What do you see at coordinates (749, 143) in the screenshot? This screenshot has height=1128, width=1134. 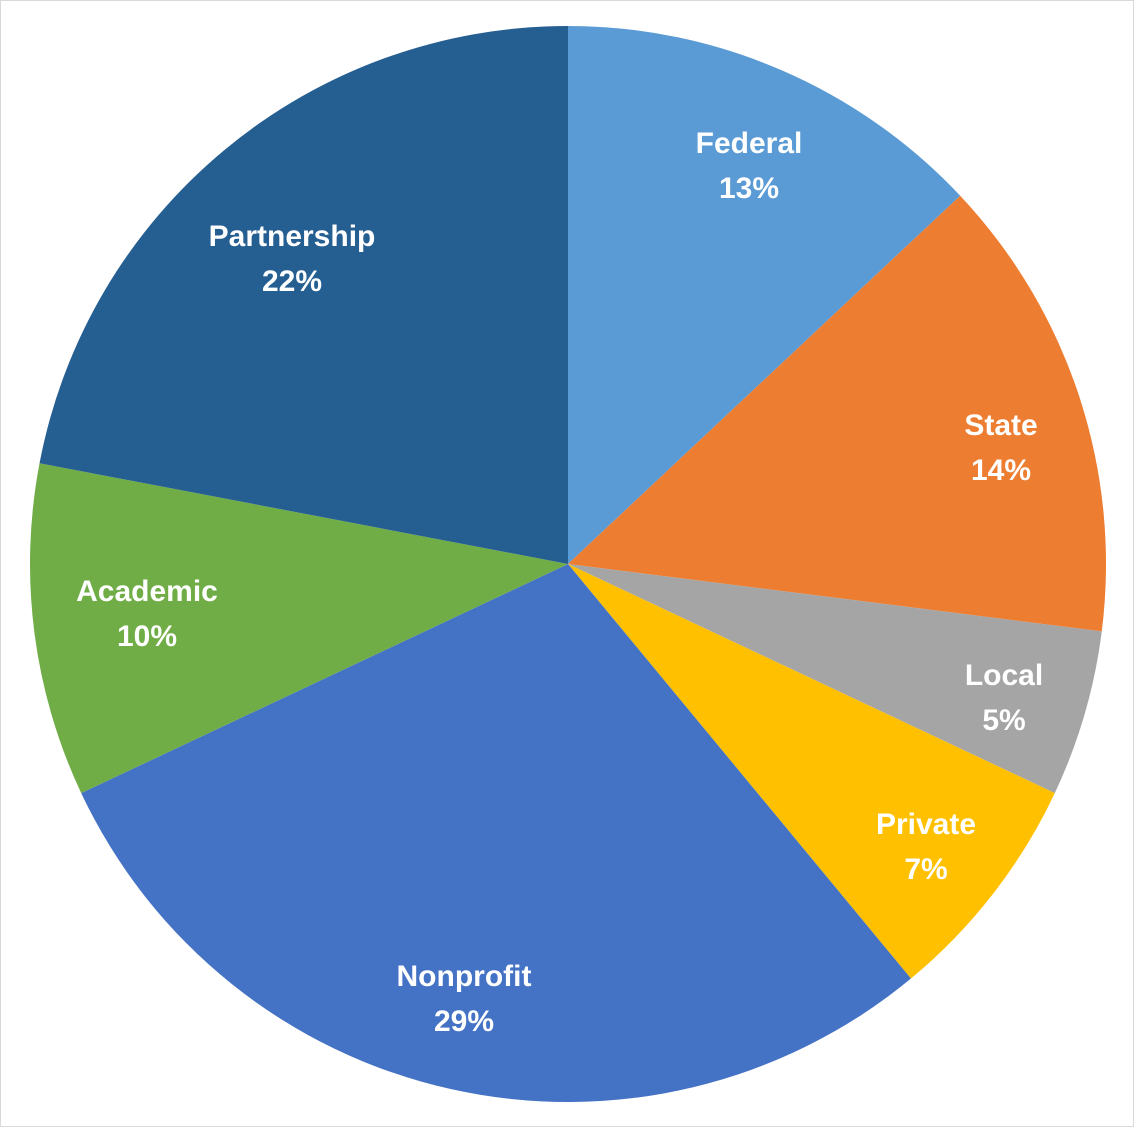 I see `pie-label-federal: Federal` at bounding box center [749, 143].